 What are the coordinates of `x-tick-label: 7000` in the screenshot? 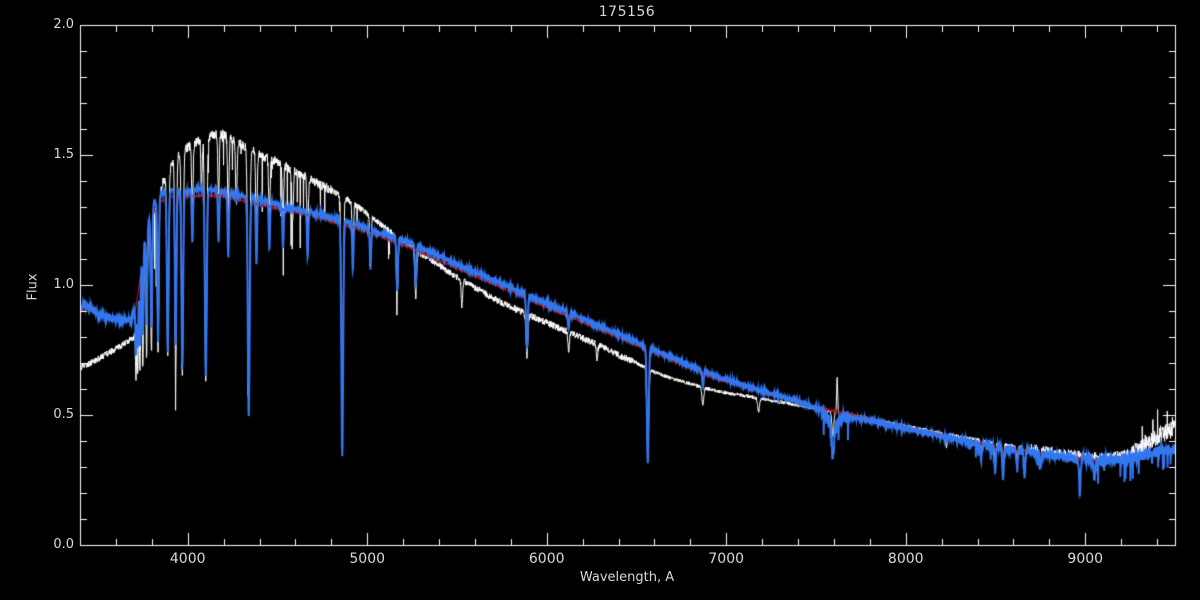 It's located at (726, 559).